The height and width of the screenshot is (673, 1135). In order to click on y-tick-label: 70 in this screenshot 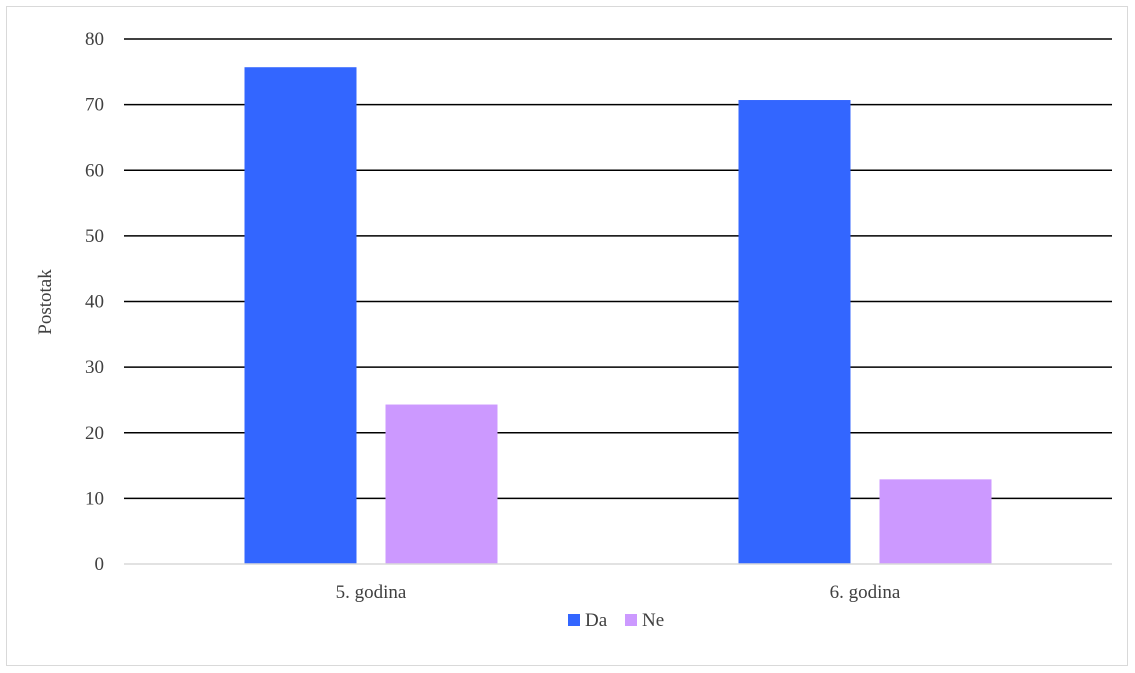, I will do `click(94, 105)`.